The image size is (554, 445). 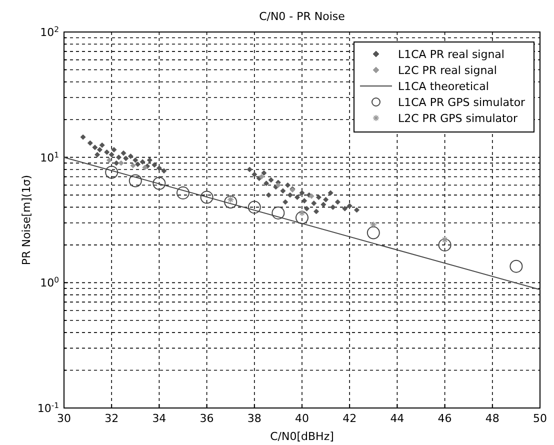 I want to click on x-tick-label: 36, so click(x=207, y=418).